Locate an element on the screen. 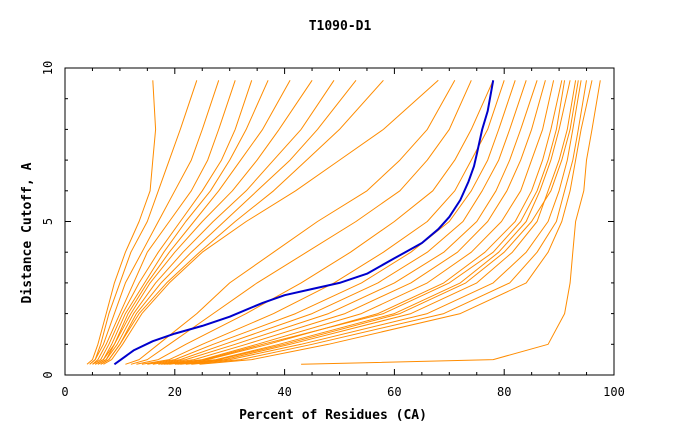  x-tick-label: 80 is located at coordinates (504, 392).